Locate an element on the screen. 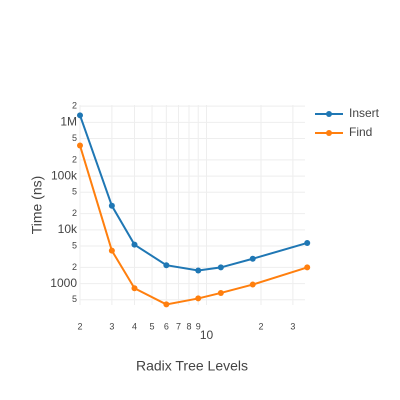 The width and height of the screenshot is (400, 400). x-tick-label: 9 is located at coordinates (198, 326).